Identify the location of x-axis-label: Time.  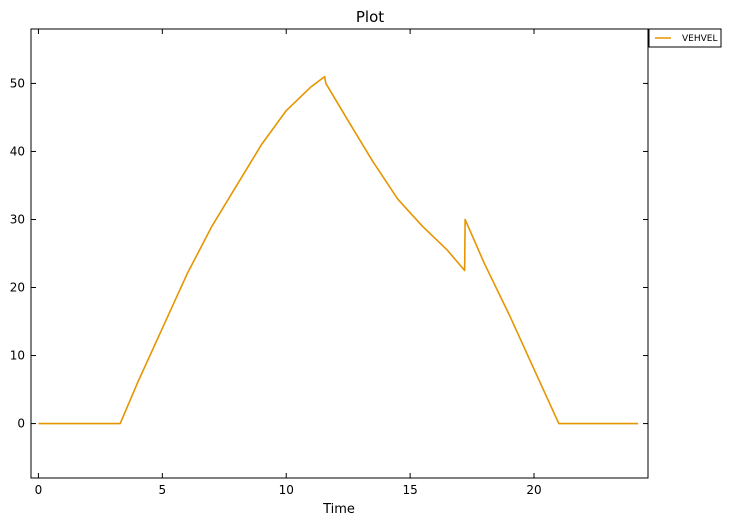
(338, 509).